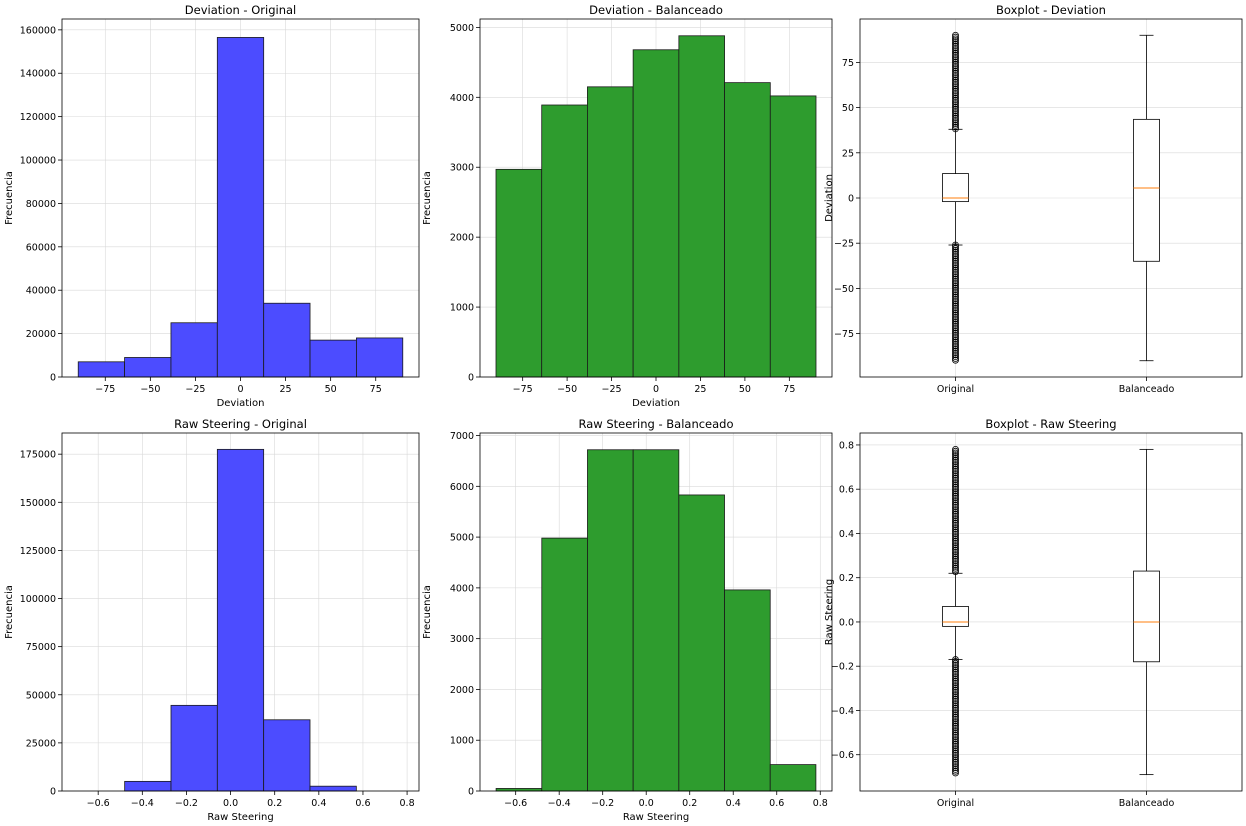  What do you see at coordinates (1146, 612) in the screenshot?
I see `boxplot-balanceado` at bounding box center [1146, 612].